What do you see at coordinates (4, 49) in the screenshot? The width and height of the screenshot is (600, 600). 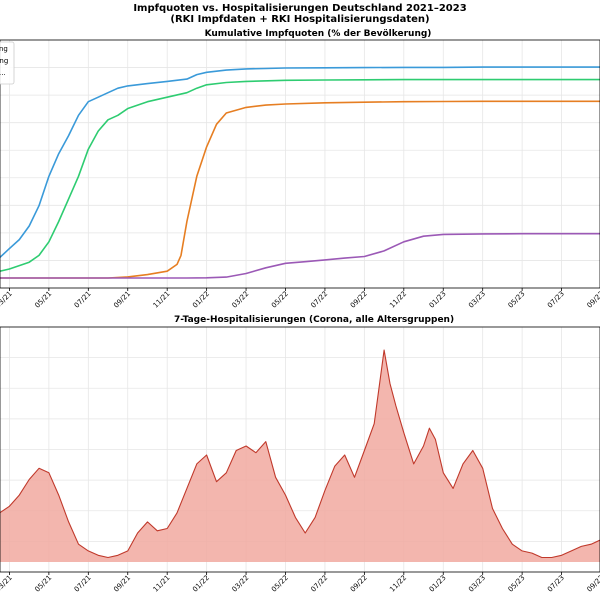 I see `legend-entry-1: ng` at bounding box center [4, 49].